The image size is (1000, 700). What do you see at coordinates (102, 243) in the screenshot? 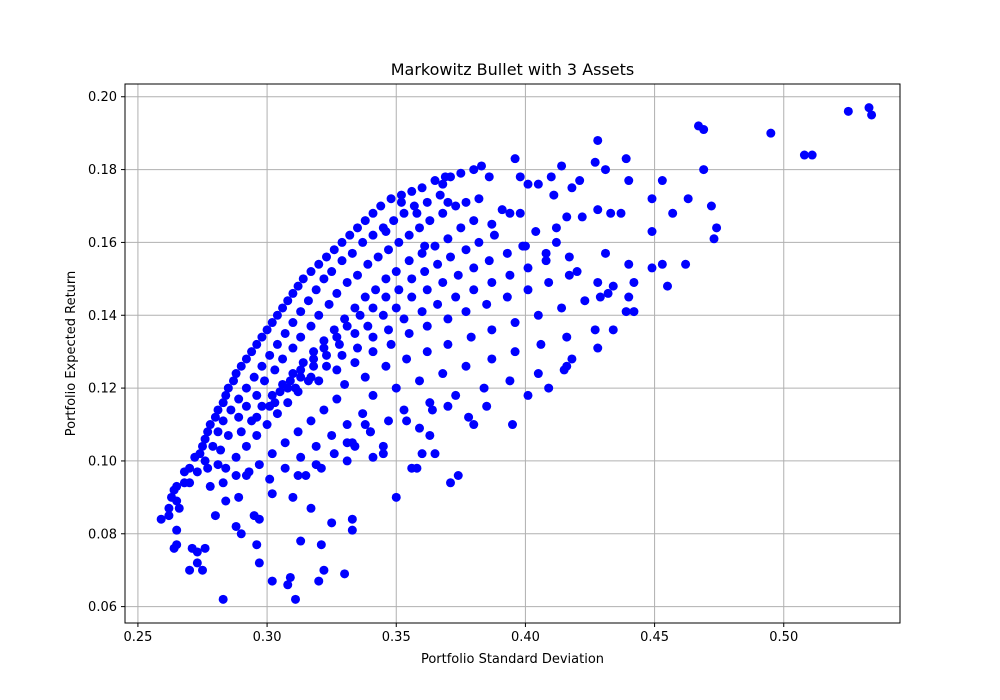
I see `y-tick-label: 0.16` at bounding box center [102, 243].